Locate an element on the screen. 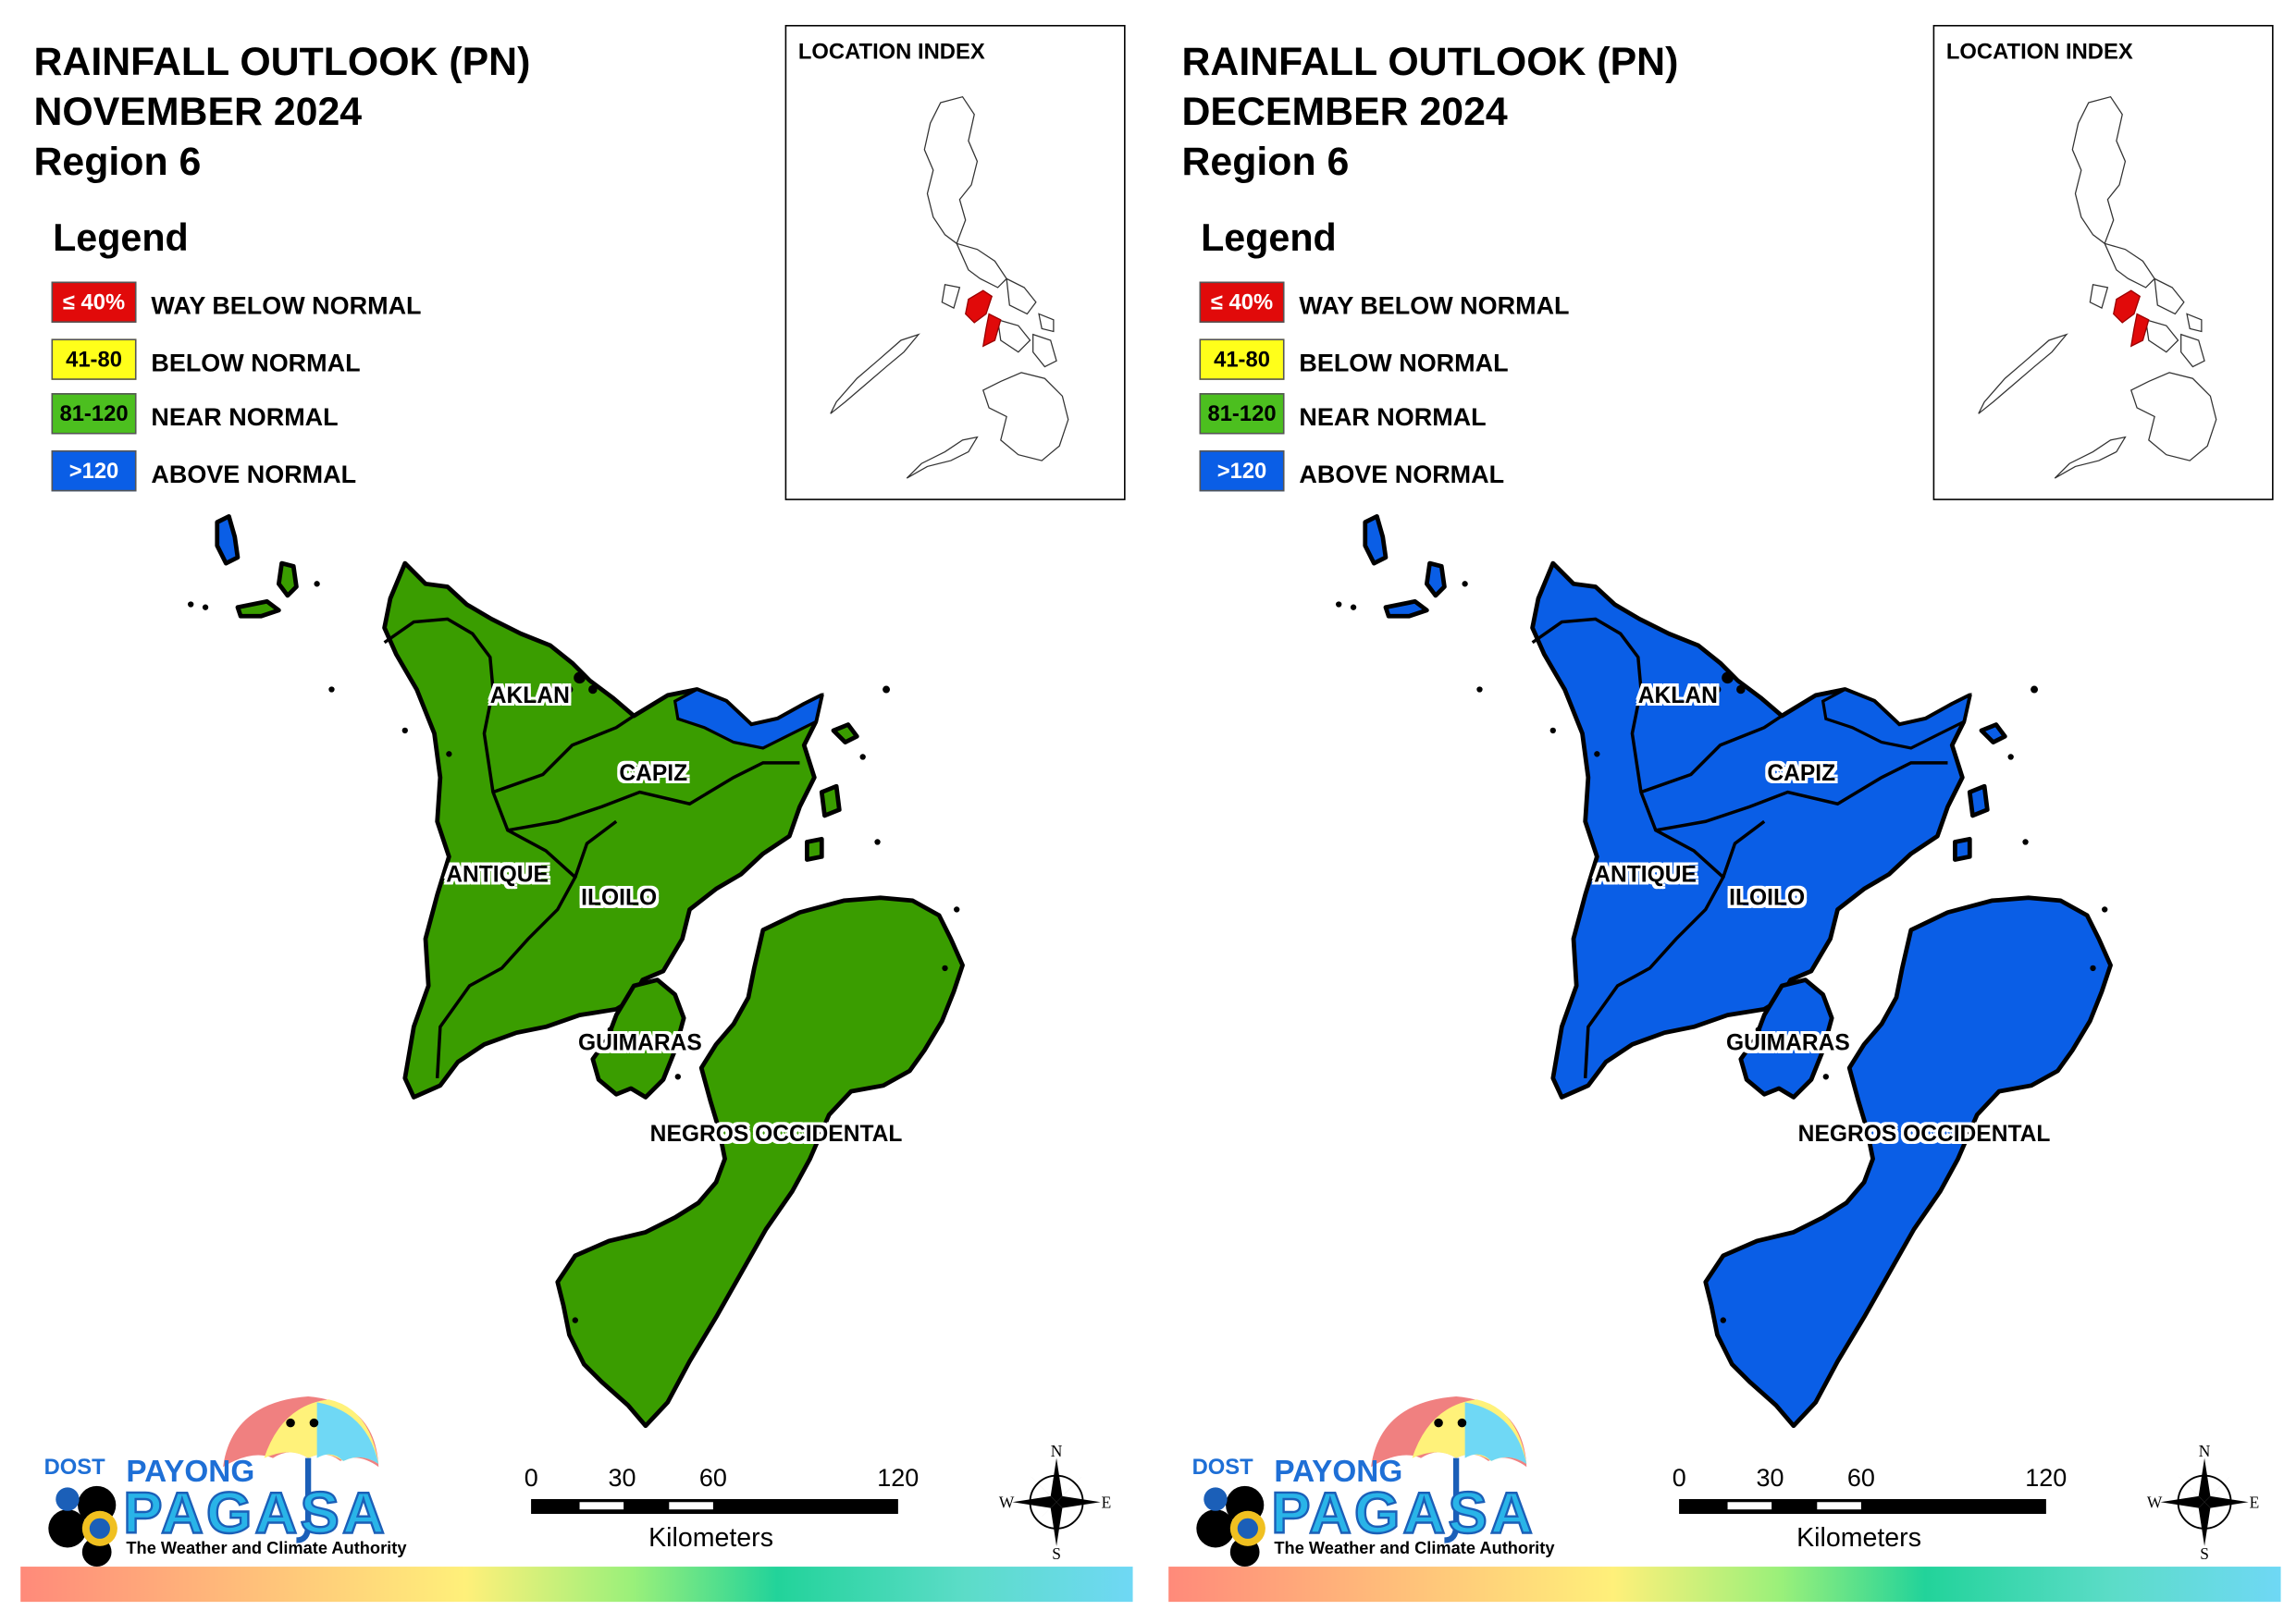 Image resolution: width=2296 pixels, height=1623 pixels. scale-bar: 0 30 60 120 Kilometers is located at coordinates (711, 1515).